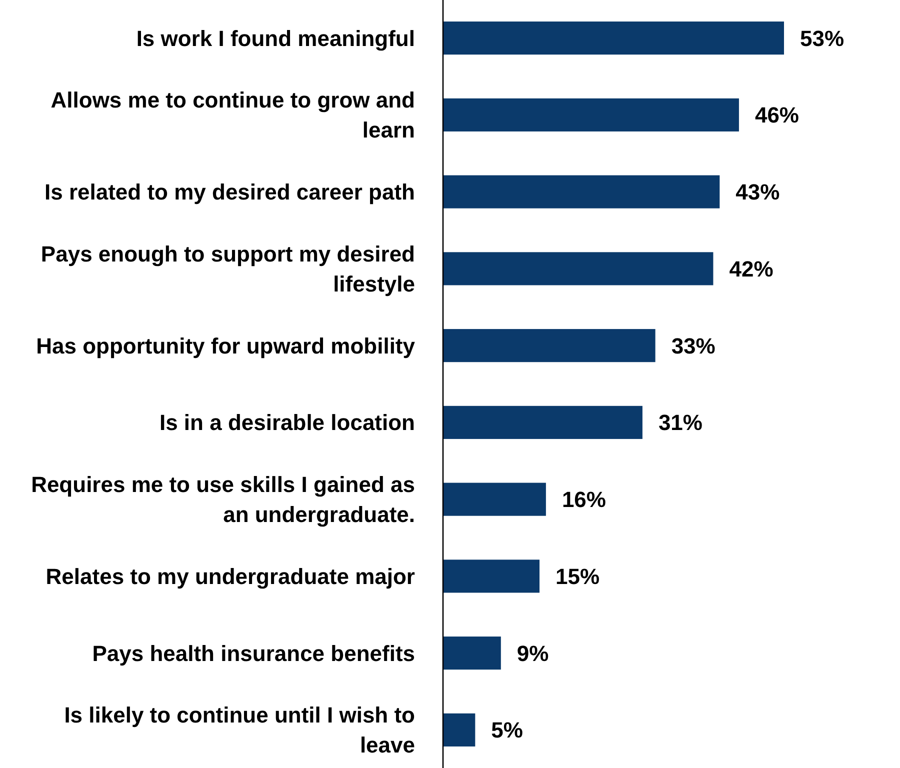 This screenshot has width=900, height=768. I want to click on data-label: 31%, so click(680, 423).